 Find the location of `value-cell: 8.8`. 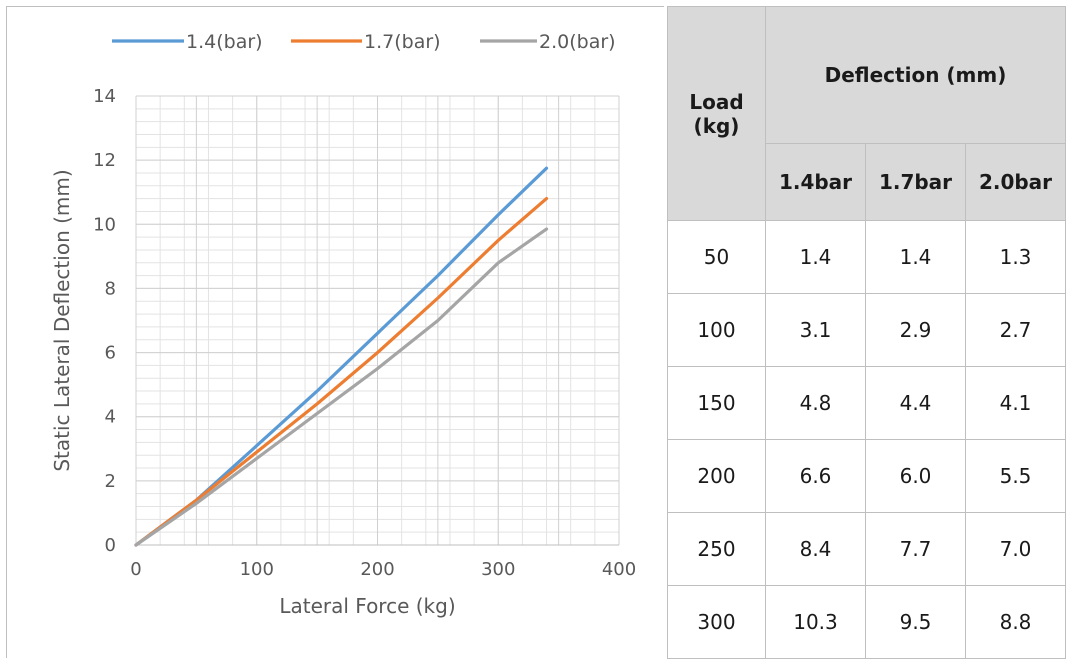

value-cell: 8.8 is located at coordinates (1015, 622).